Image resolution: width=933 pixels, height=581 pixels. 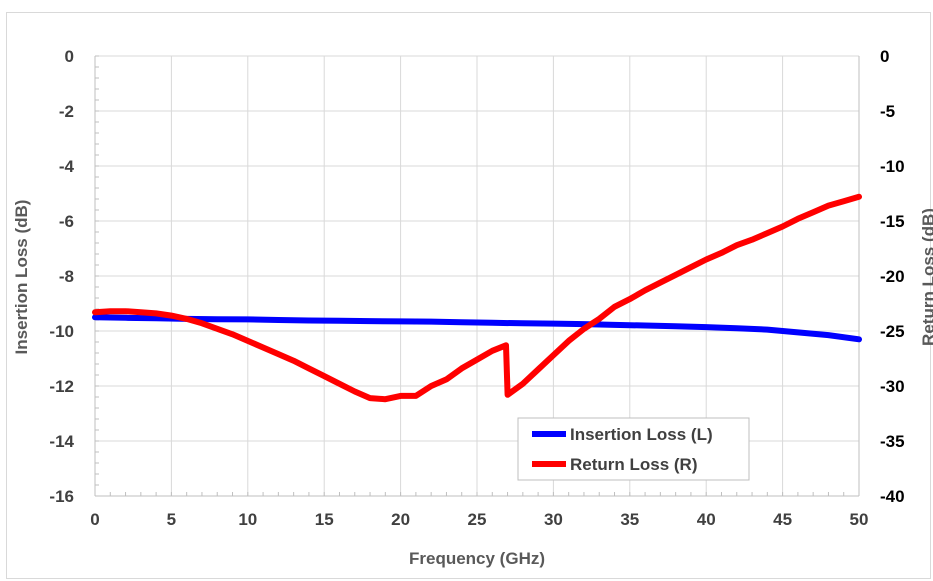 I want to click on left-y-axis-label: Insertion Loss (dB), so click(x=21, y=277).